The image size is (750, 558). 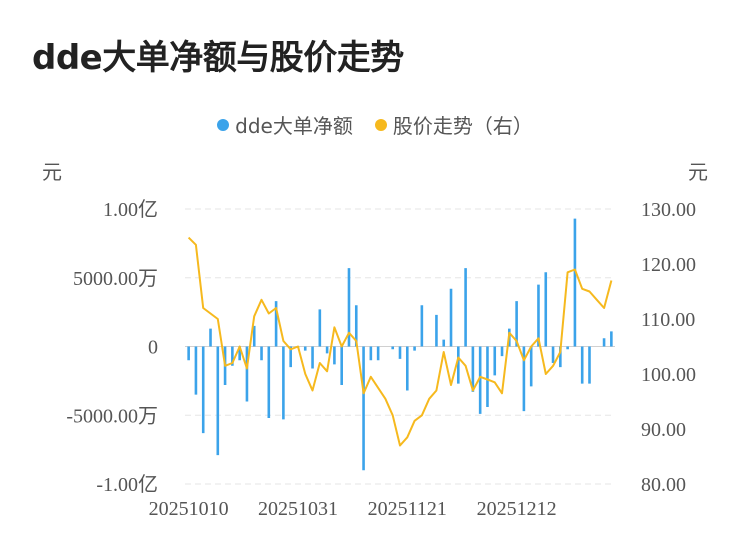 What do you see at coordinates (218, 58) in the screenshot?
I see `chart-title: dde大单净额与股价走势` at bounding box center [218, 58].